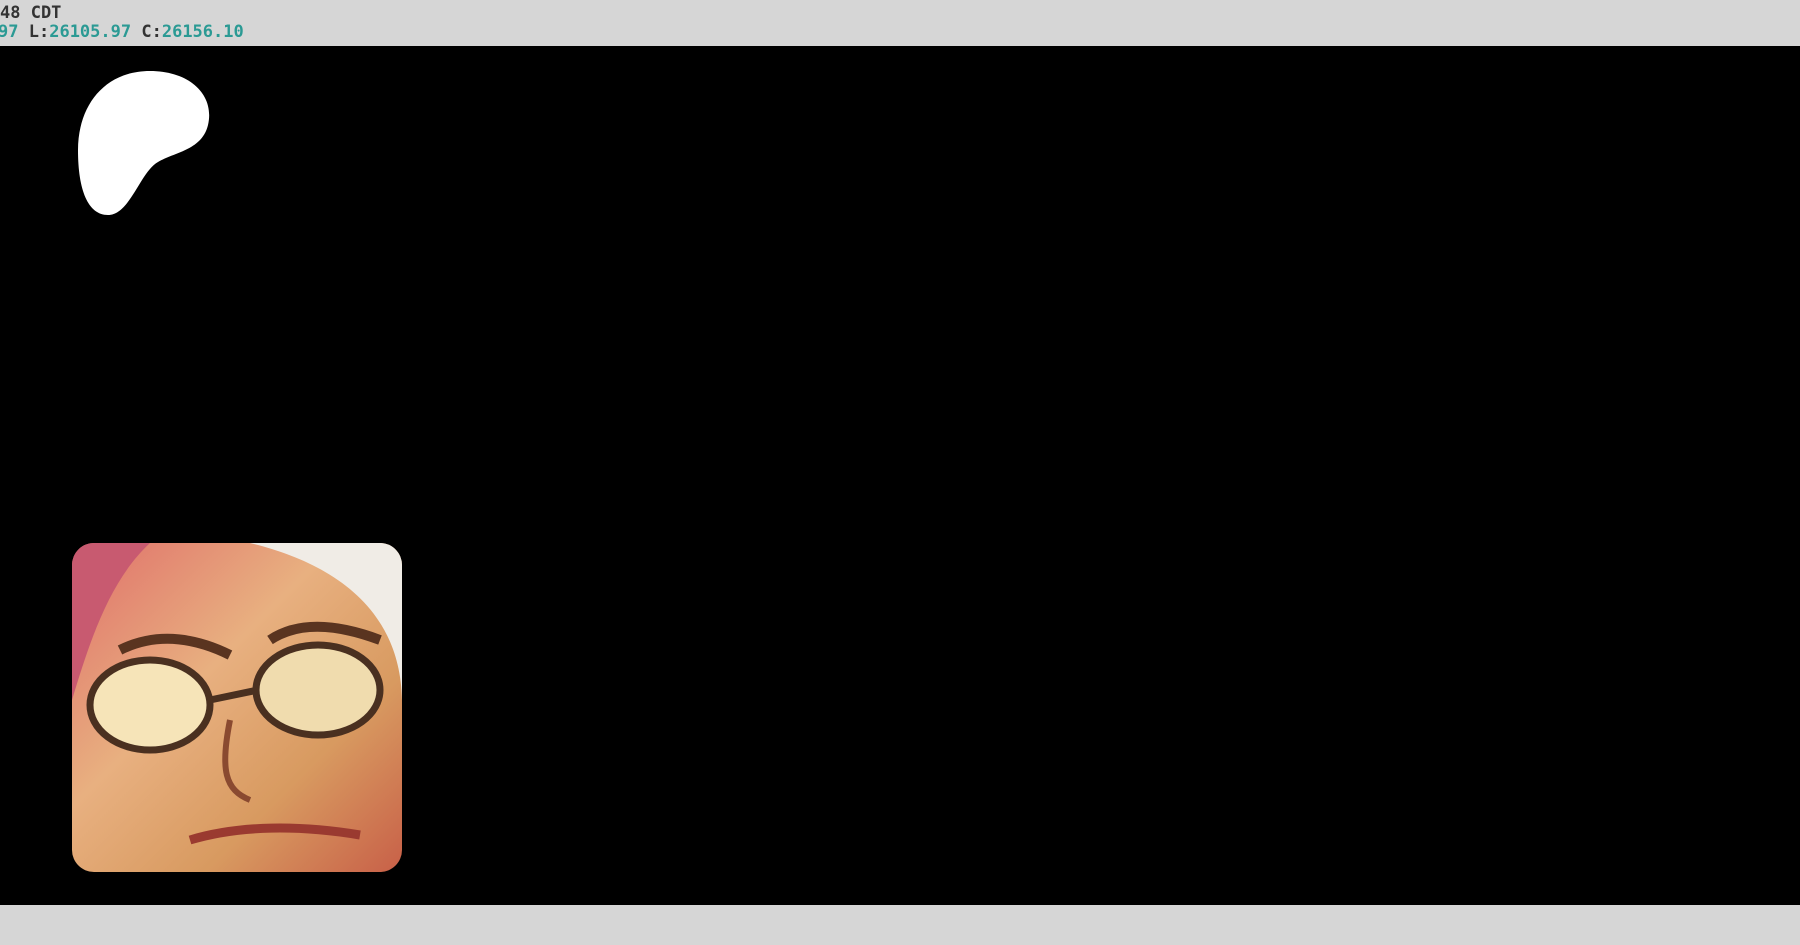 This screenshot has width=1800, height=945. Describe the element at coordinates (39, 32) in the screenshot. I see `header-low-label: L:` at that location.